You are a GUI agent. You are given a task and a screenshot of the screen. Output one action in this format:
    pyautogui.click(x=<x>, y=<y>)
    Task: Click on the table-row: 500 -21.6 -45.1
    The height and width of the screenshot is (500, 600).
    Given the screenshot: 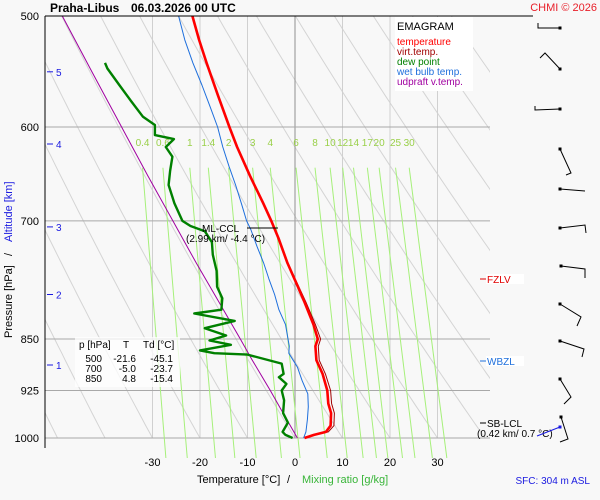 What is the action you would take?
    pyautogui.click(x=129, y=359)
    